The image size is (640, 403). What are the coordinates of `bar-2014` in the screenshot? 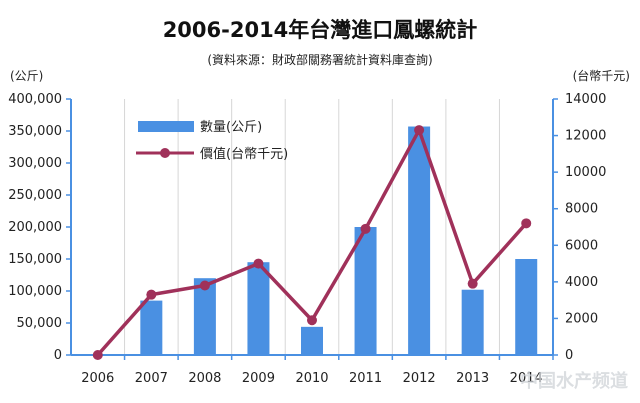 It's located at (526, 307).